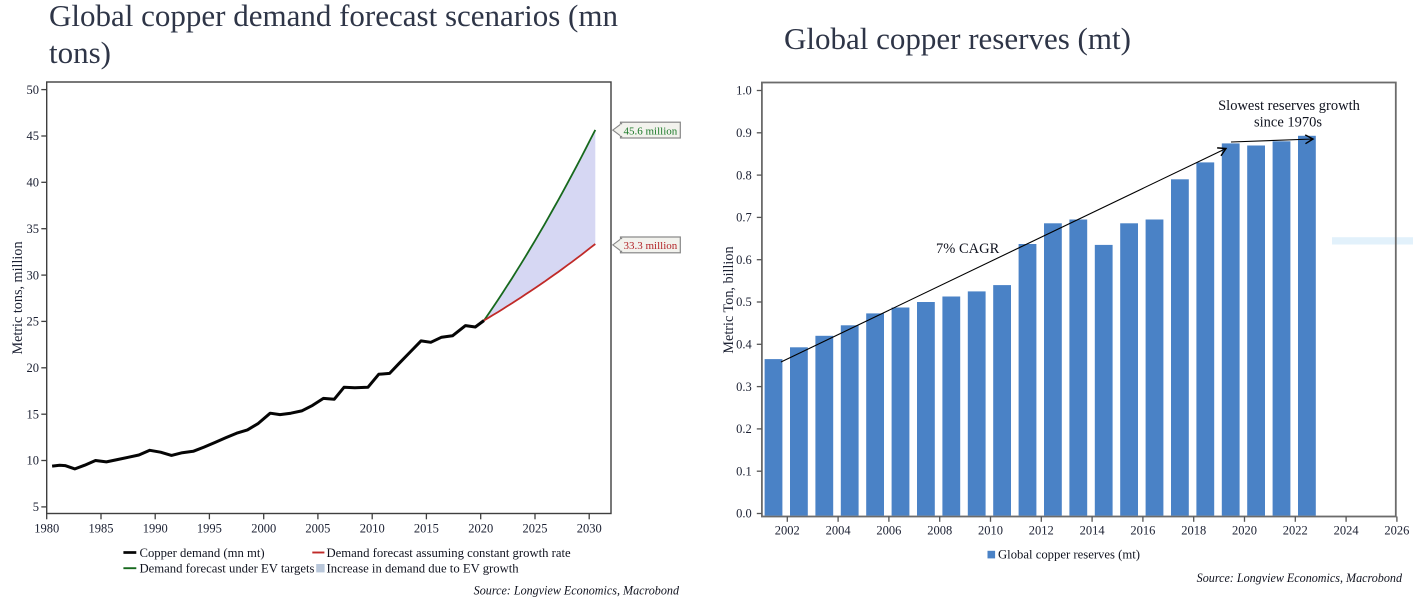 The width and height of the screenshot is (1413, 603). What do you see at coordinates (426, 529) in the screenshot?
I see `svg-text: 2015` at bounding box center [426, 529].